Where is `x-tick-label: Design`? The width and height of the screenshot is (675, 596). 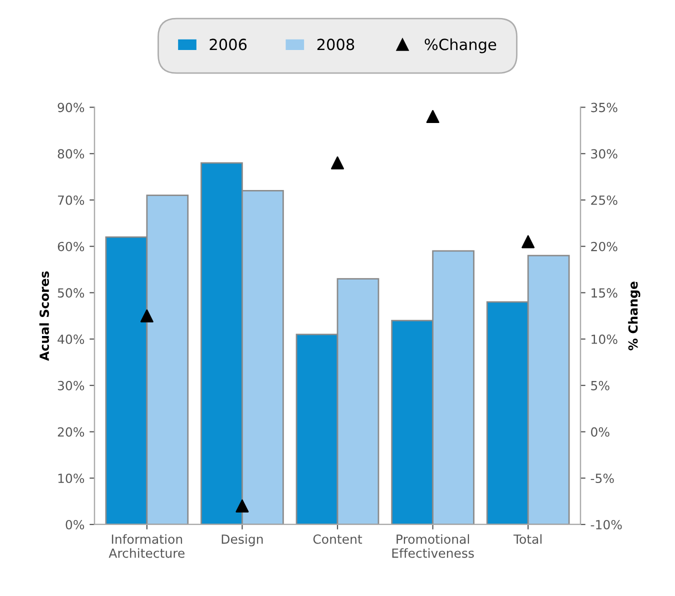
x-tick-label: Design is located at coordinates (242, 540).